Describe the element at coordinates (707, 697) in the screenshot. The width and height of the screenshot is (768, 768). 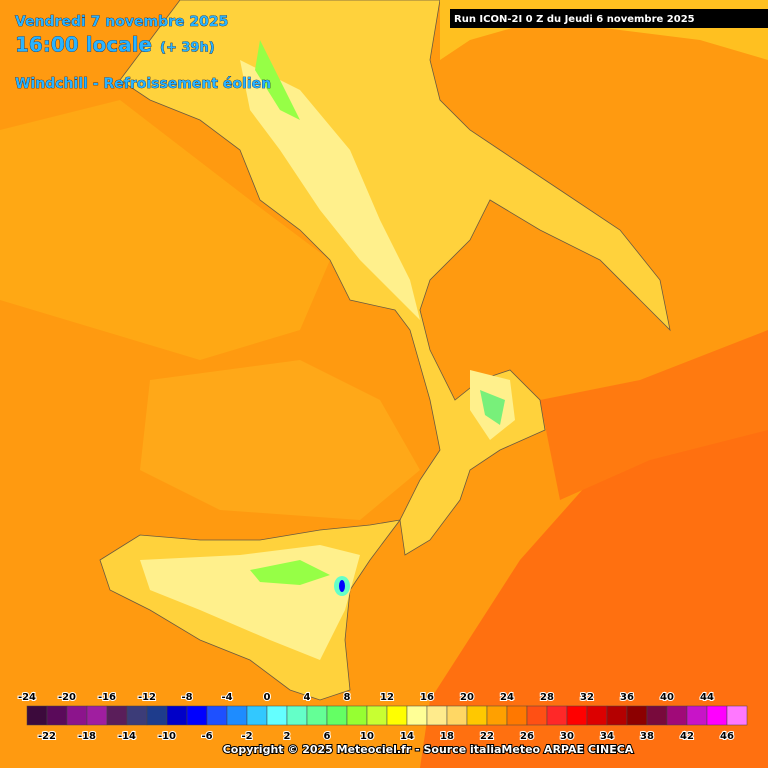
I see `legend-label: 44` at that location.